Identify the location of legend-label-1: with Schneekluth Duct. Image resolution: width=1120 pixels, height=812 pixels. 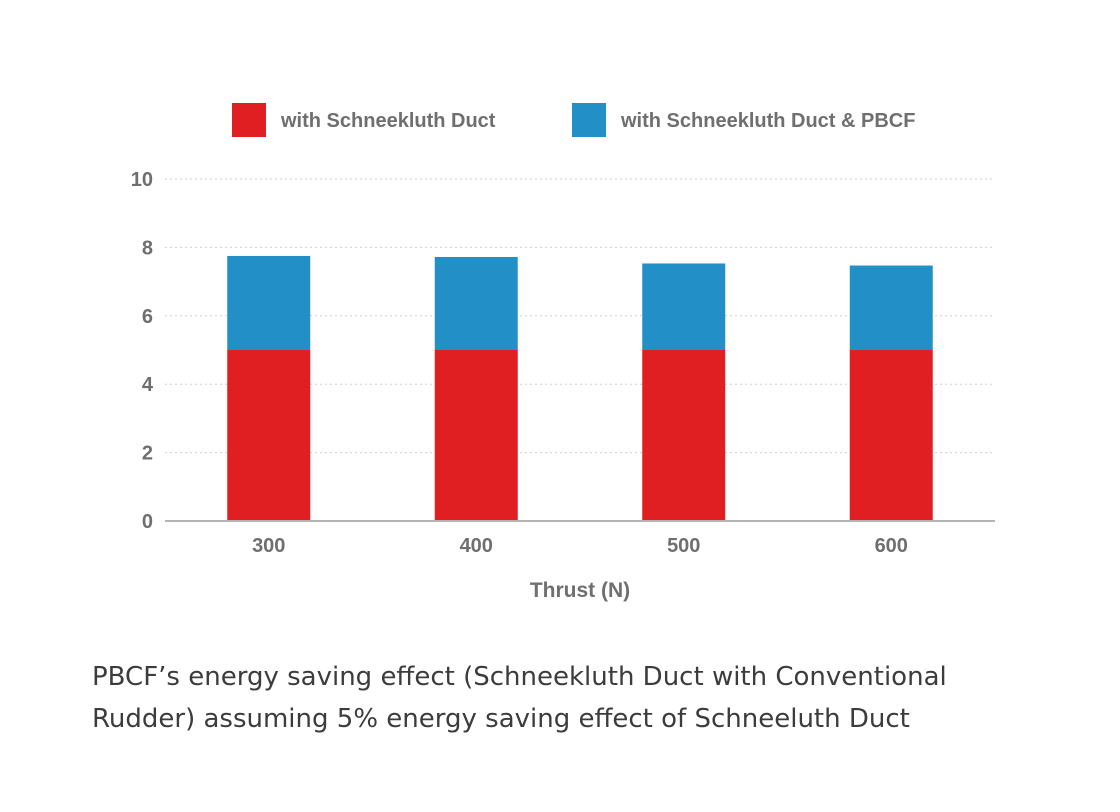
(388, 121).